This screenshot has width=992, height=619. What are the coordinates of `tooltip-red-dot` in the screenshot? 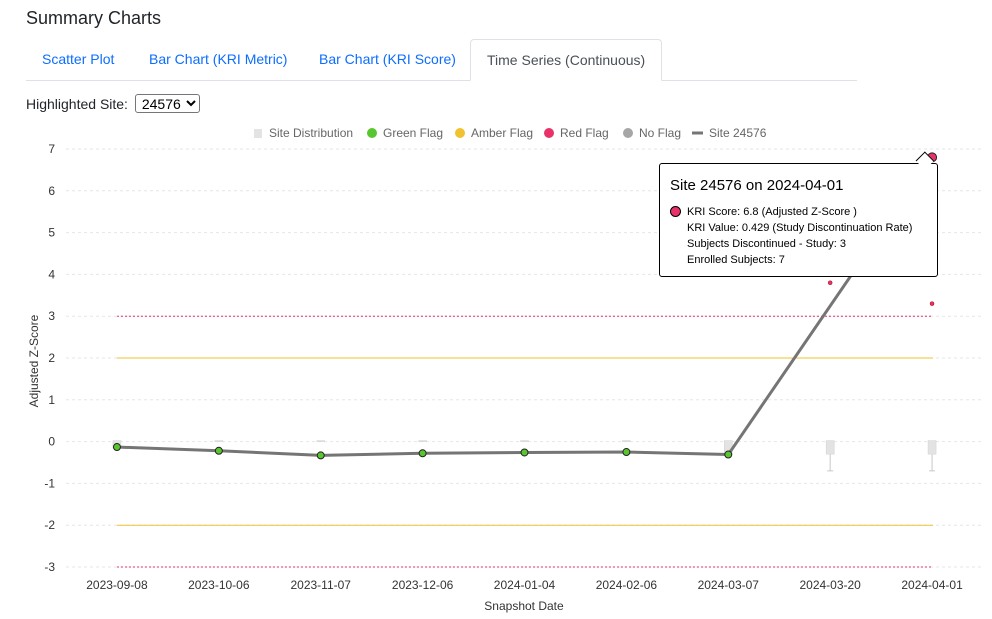 It's located at (675, 211).